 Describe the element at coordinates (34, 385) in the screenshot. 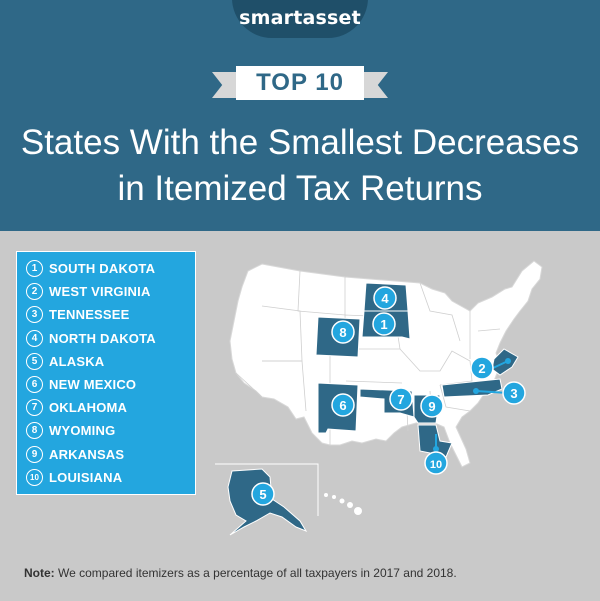

I see `legend-rank: 6` at that location.